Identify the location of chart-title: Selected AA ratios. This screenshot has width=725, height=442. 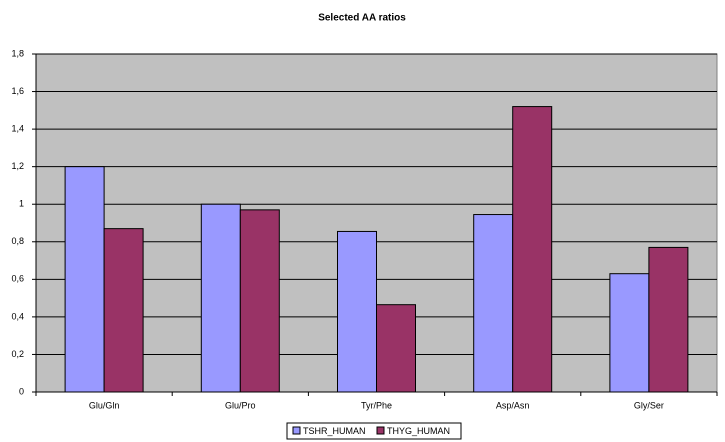
(362, 18).